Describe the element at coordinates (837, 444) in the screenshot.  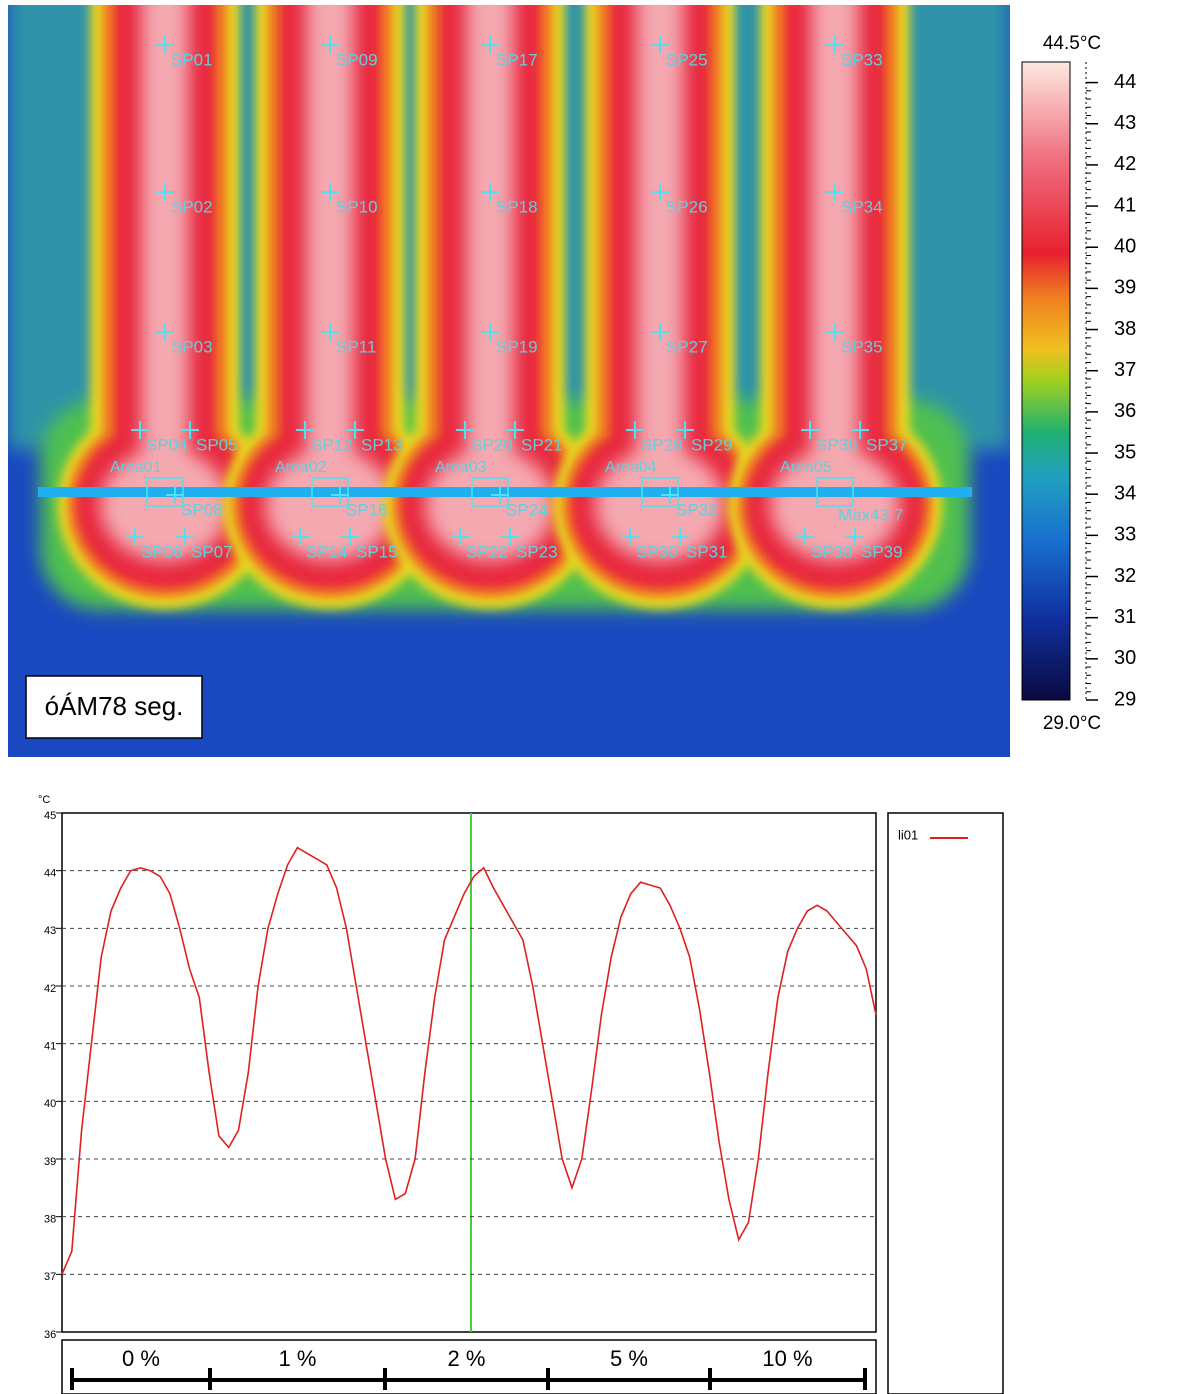
I see `spot-label: SP36` at that location.